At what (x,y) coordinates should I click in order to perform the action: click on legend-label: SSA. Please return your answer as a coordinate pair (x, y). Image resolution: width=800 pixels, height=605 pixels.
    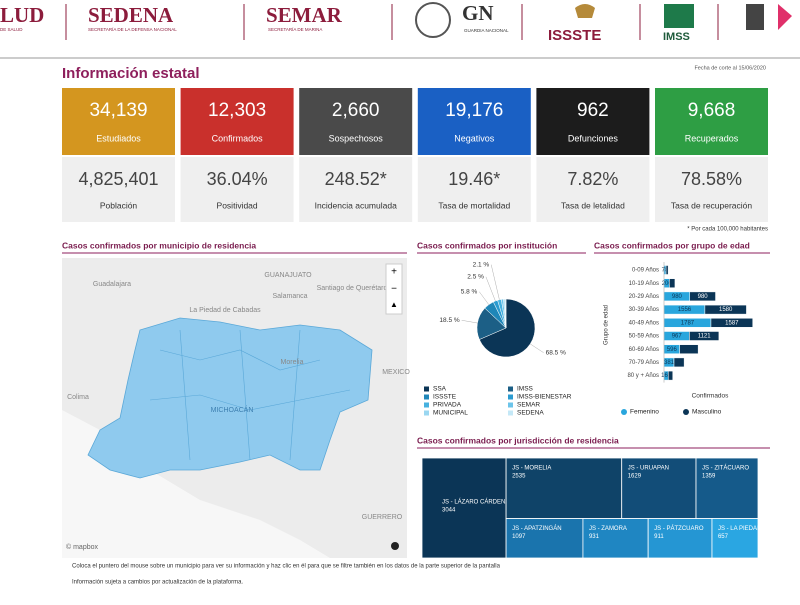
    Looking at the image, I should click on (440, 389).